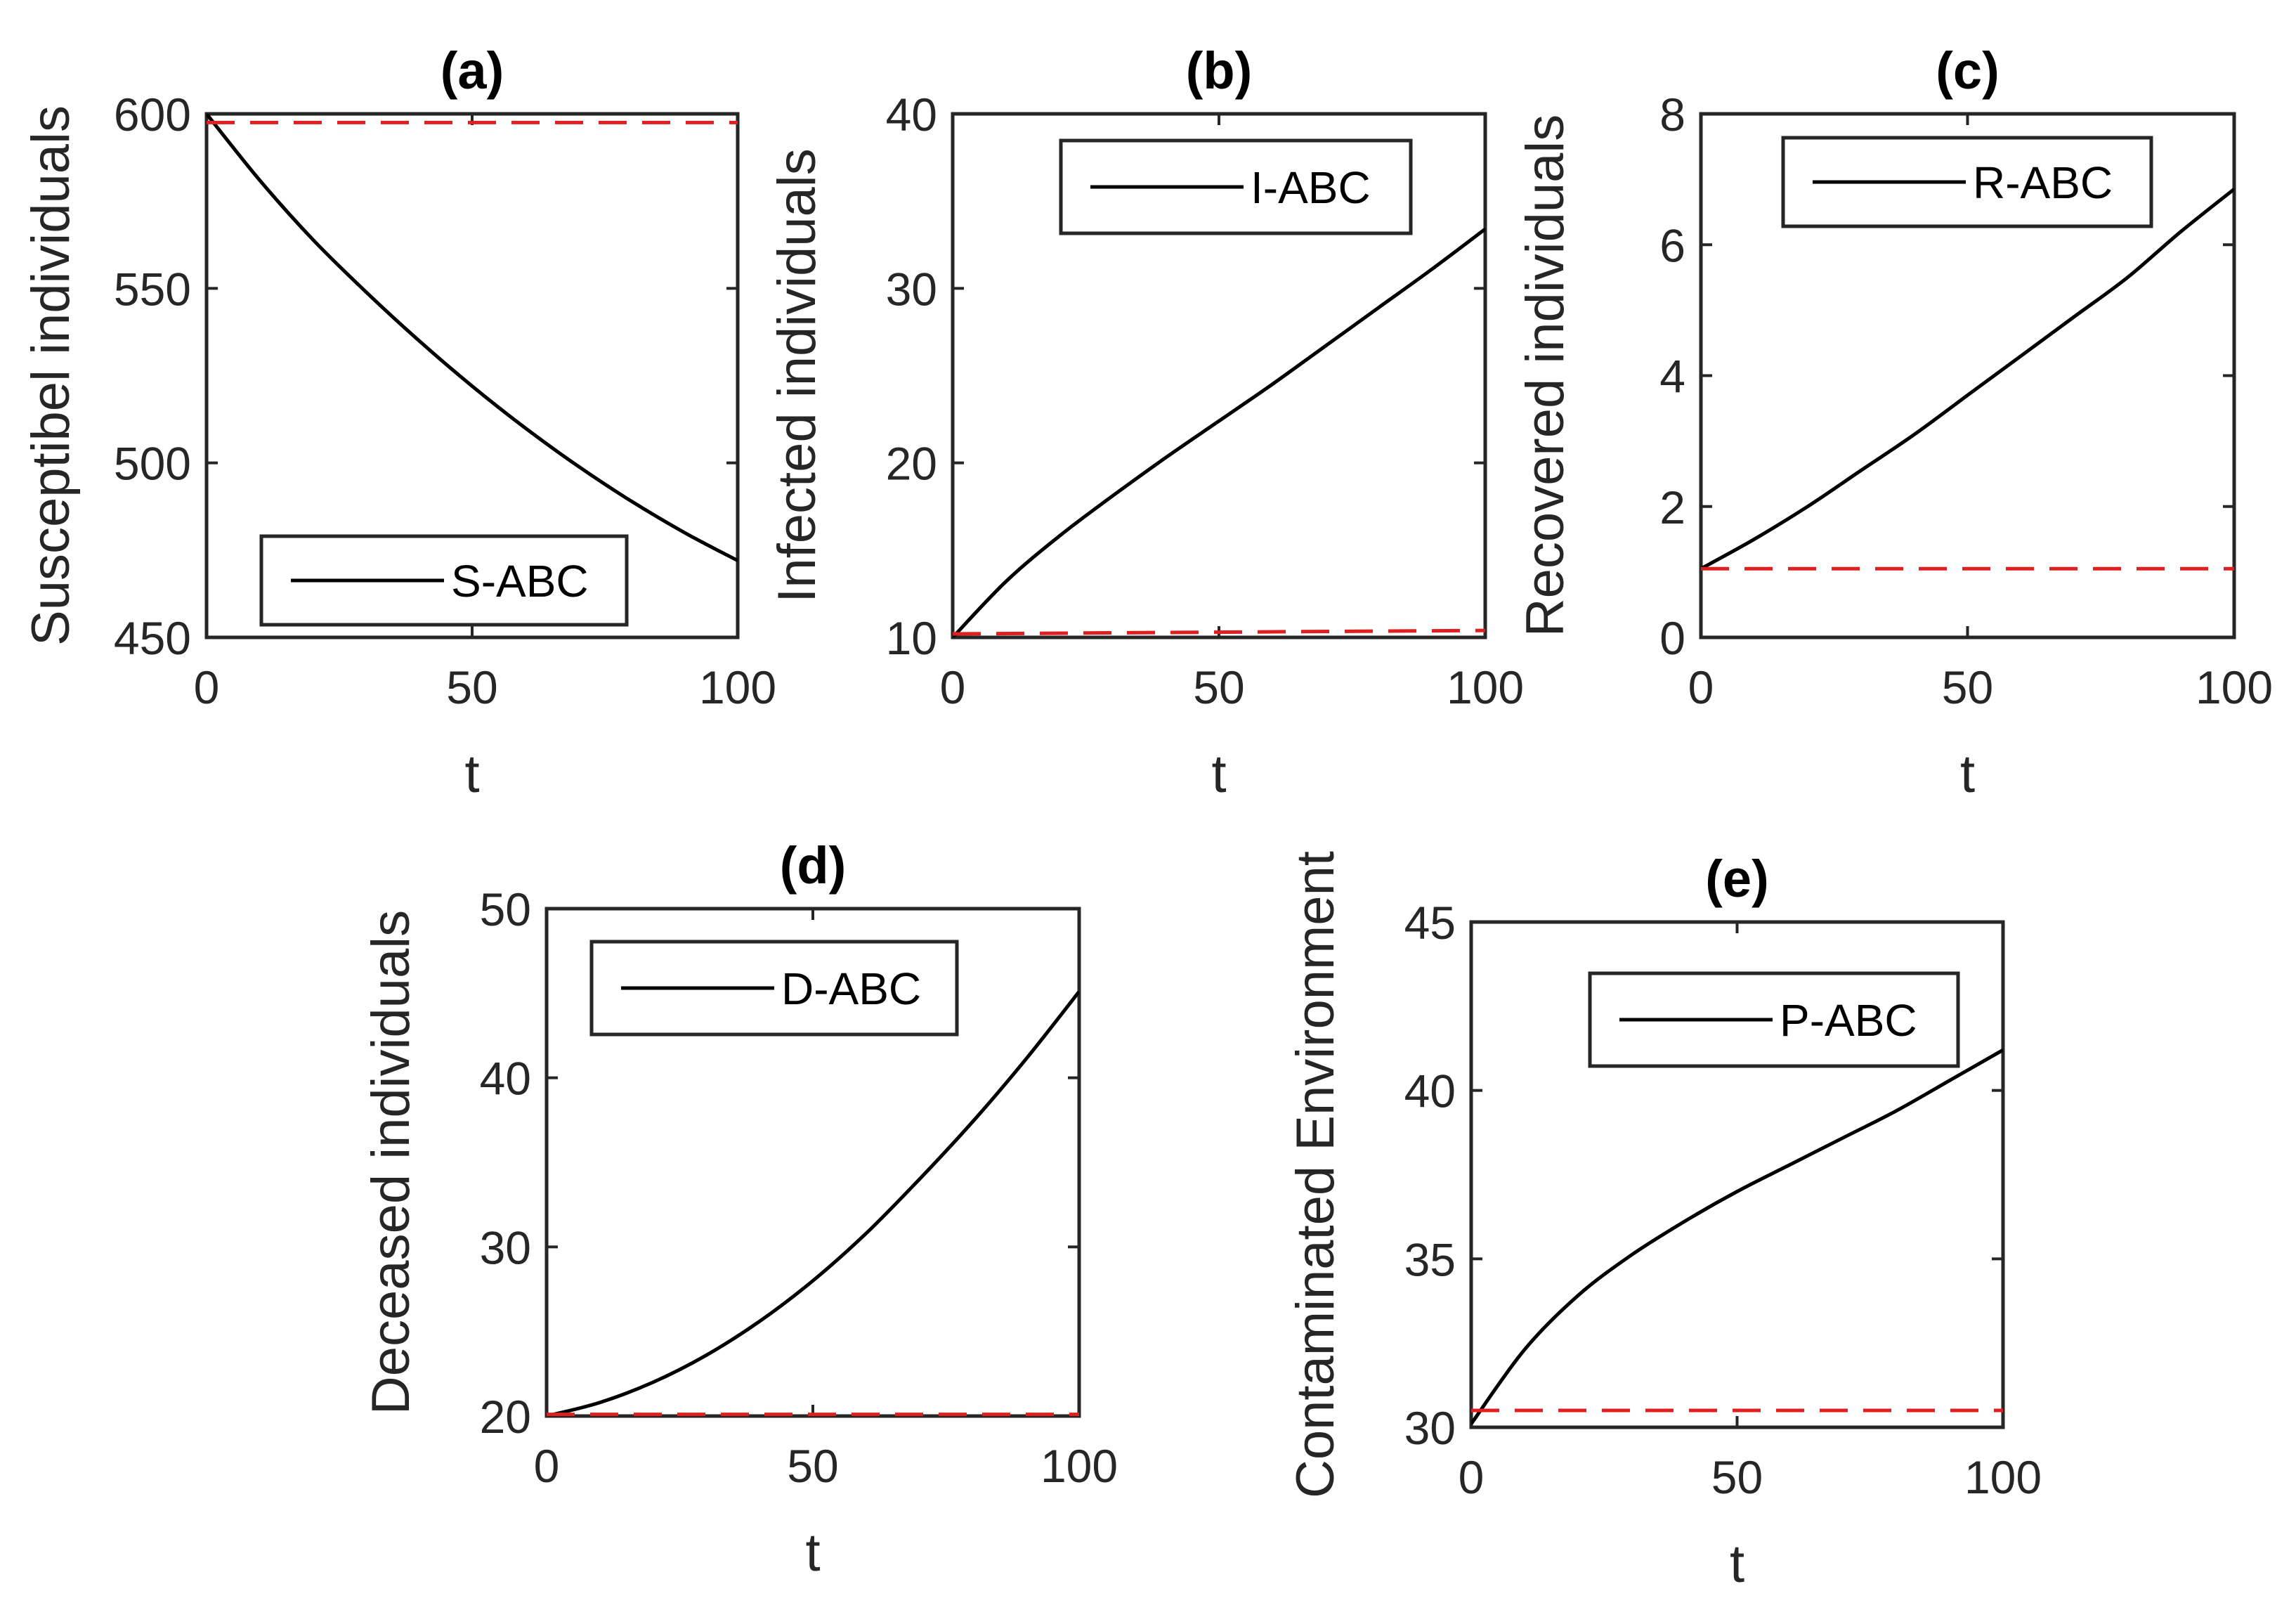 Image resolution: width=2296 pixels, height=1610 pixels. I want to click on y-tick-label: 50, so click(506, 909).